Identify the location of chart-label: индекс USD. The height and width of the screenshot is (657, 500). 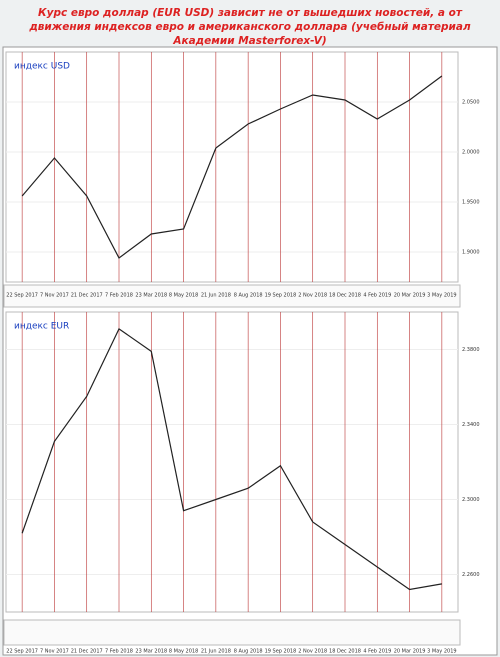
(42, 67).